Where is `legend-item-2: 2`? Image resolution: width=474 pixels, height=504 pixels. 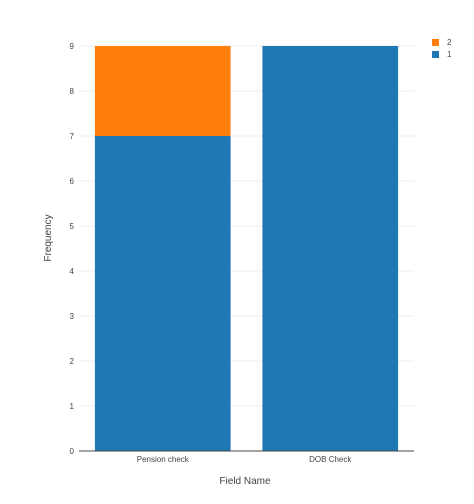 legend-item-2: 2 is located at coordinates (442, 42).